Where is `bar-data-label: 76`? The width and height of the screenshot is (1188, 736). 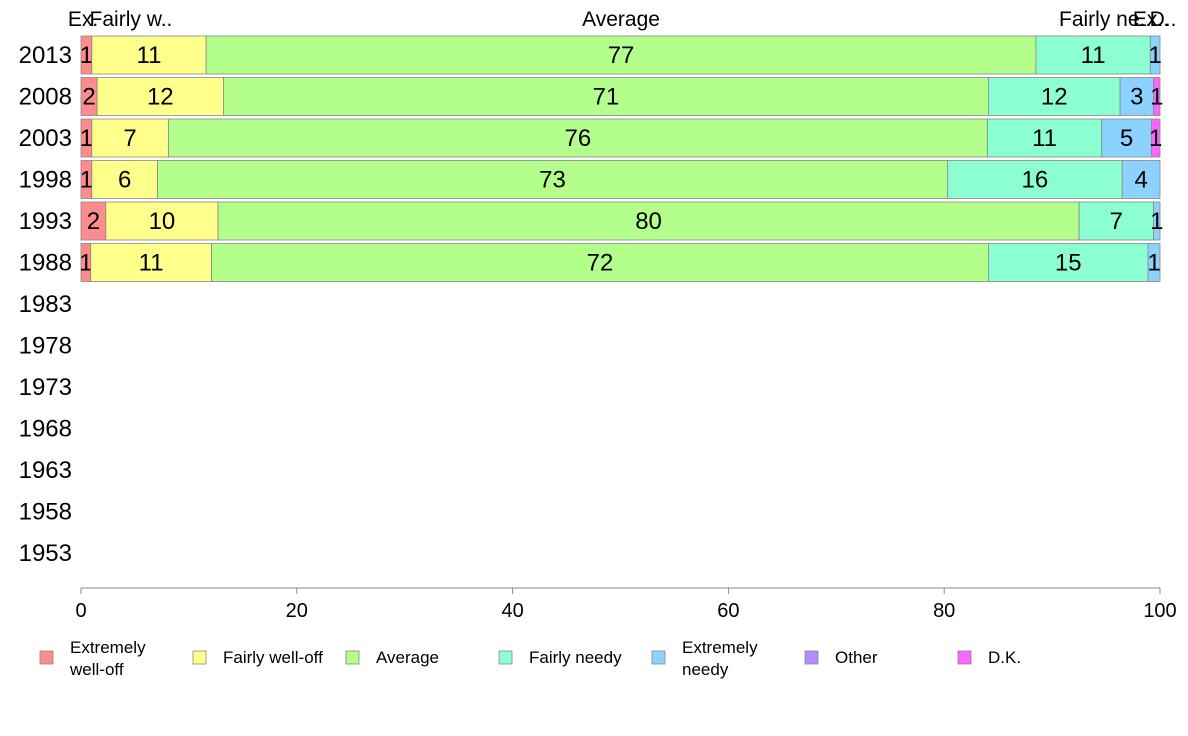
bar-data-label: 76 is located at coordinates (578, 138).